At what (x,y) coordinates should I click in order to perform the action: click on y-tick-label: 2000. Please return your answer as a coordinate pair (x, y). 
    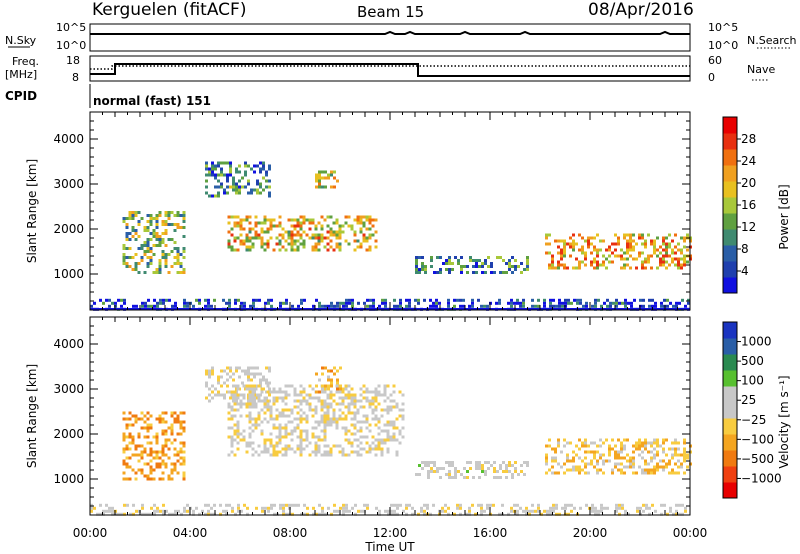
    Looking at the image, I should click on (68, 434).